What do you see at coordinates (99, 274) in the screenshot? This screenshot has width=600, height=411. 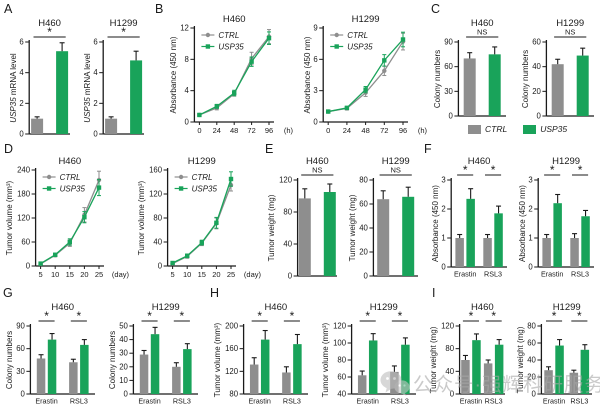 I see `svg-text: 25` at bounding box center [99, 274].